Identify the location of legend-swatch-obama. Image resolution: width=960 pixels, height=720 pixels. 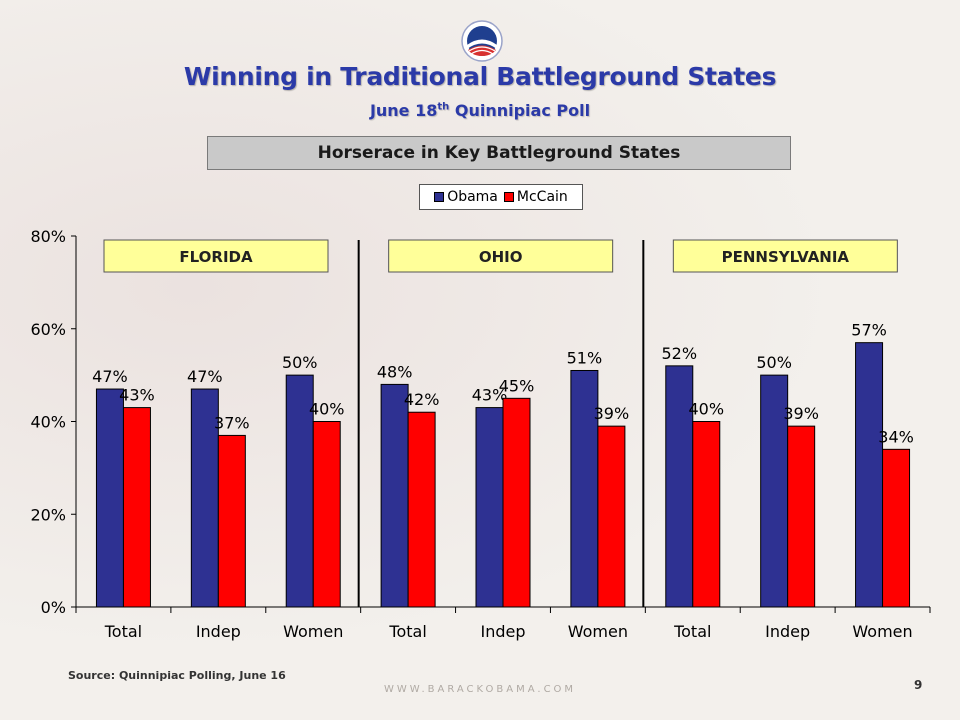
(439, 197).